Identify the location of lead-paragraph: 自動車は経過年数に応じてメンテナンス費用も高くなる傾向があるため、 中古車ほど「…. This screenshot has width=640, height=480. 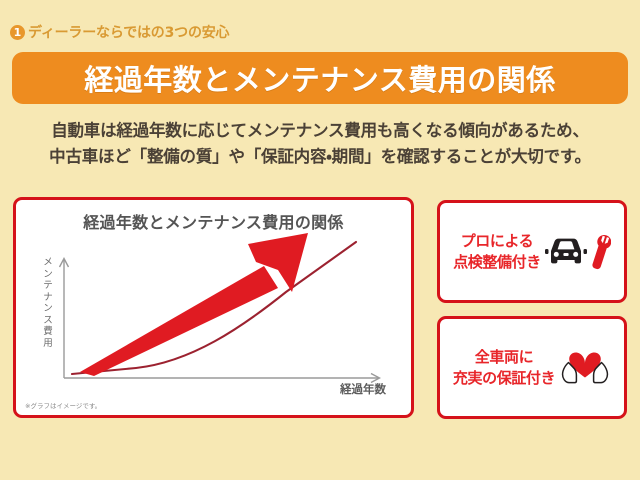
(320, 144).